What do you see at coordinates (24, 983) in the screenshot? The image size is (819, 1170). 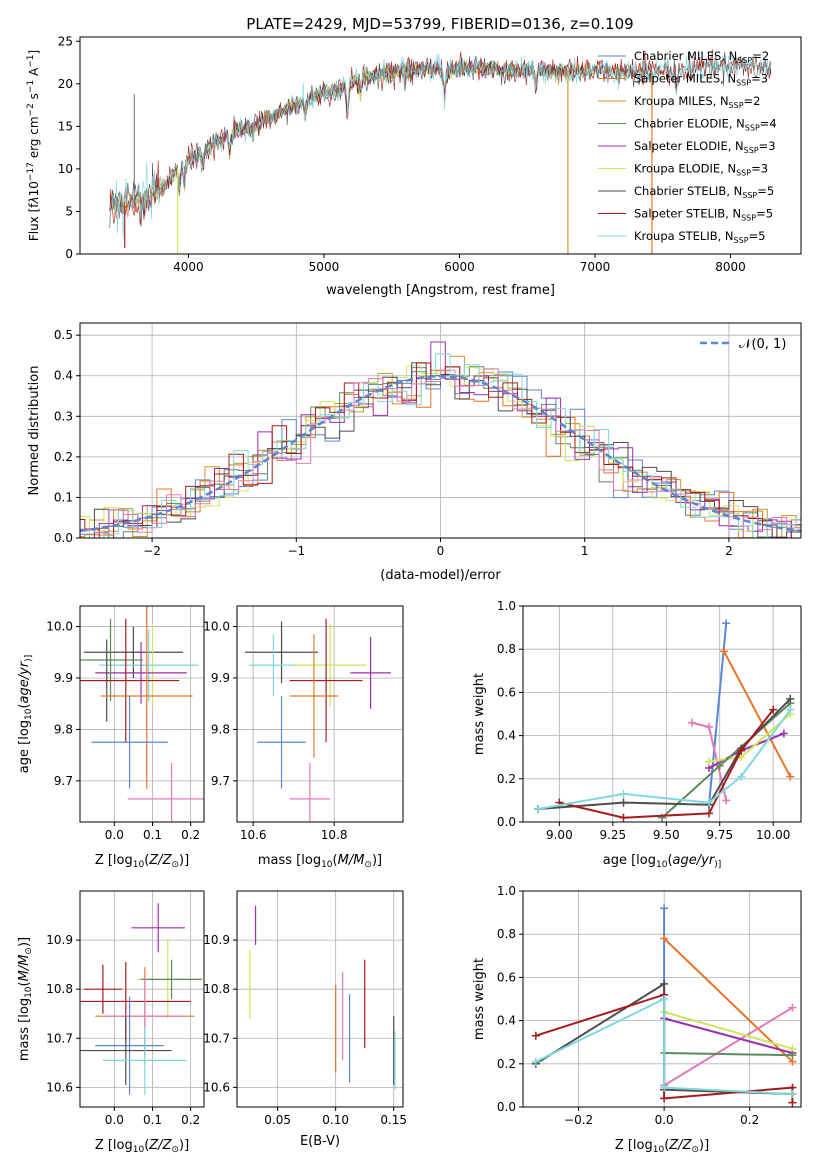 I see `mass_vs_Z-y-label-part: (` at bounding box center [24, 983].